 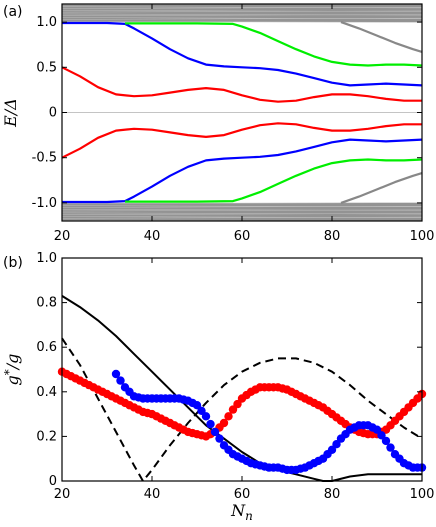 What do you see at coordinates (46, 67) in the screenshot?
I see `y-tick-label: 0.5` at bounding box center [46, 67].